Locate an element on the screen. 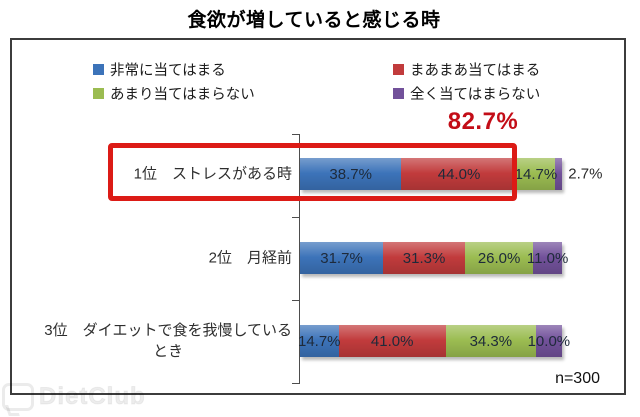  segment-value-label: 38.7% is located at coordinates (350, 174).